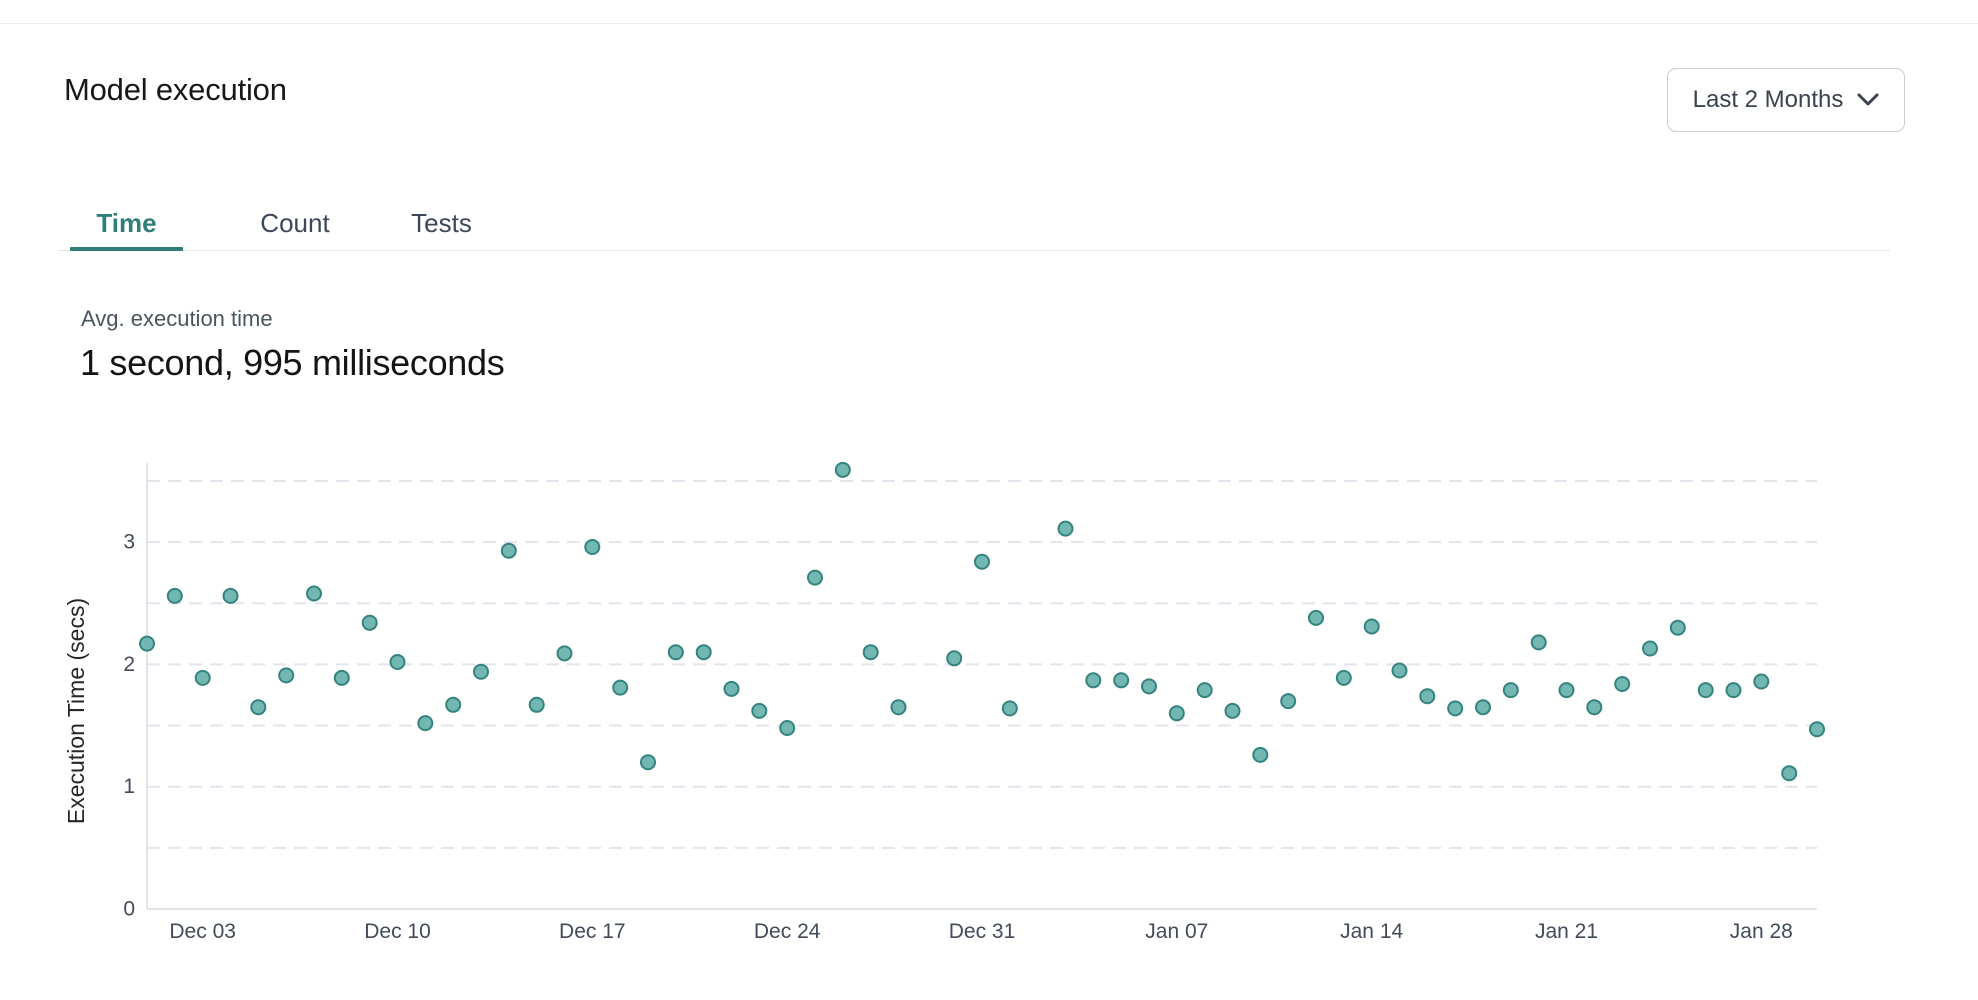 The width and height of the screenshot is (1978, 1000). Describe the element at coordinates (76, 711) in the screenshot. I see `y-axis-title: Execution Time (secs)` at that location.